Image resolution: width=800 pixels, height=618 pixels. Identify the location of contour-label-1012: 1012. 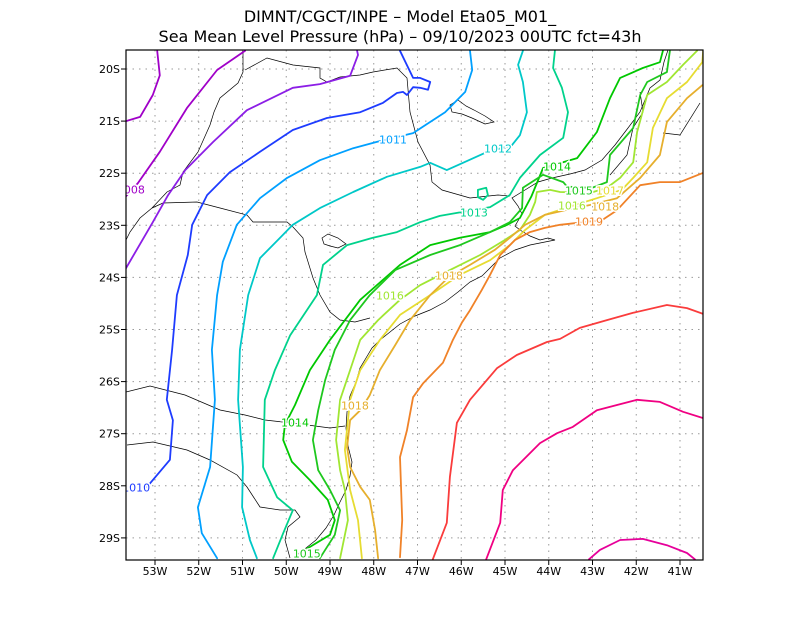
(498, 149).